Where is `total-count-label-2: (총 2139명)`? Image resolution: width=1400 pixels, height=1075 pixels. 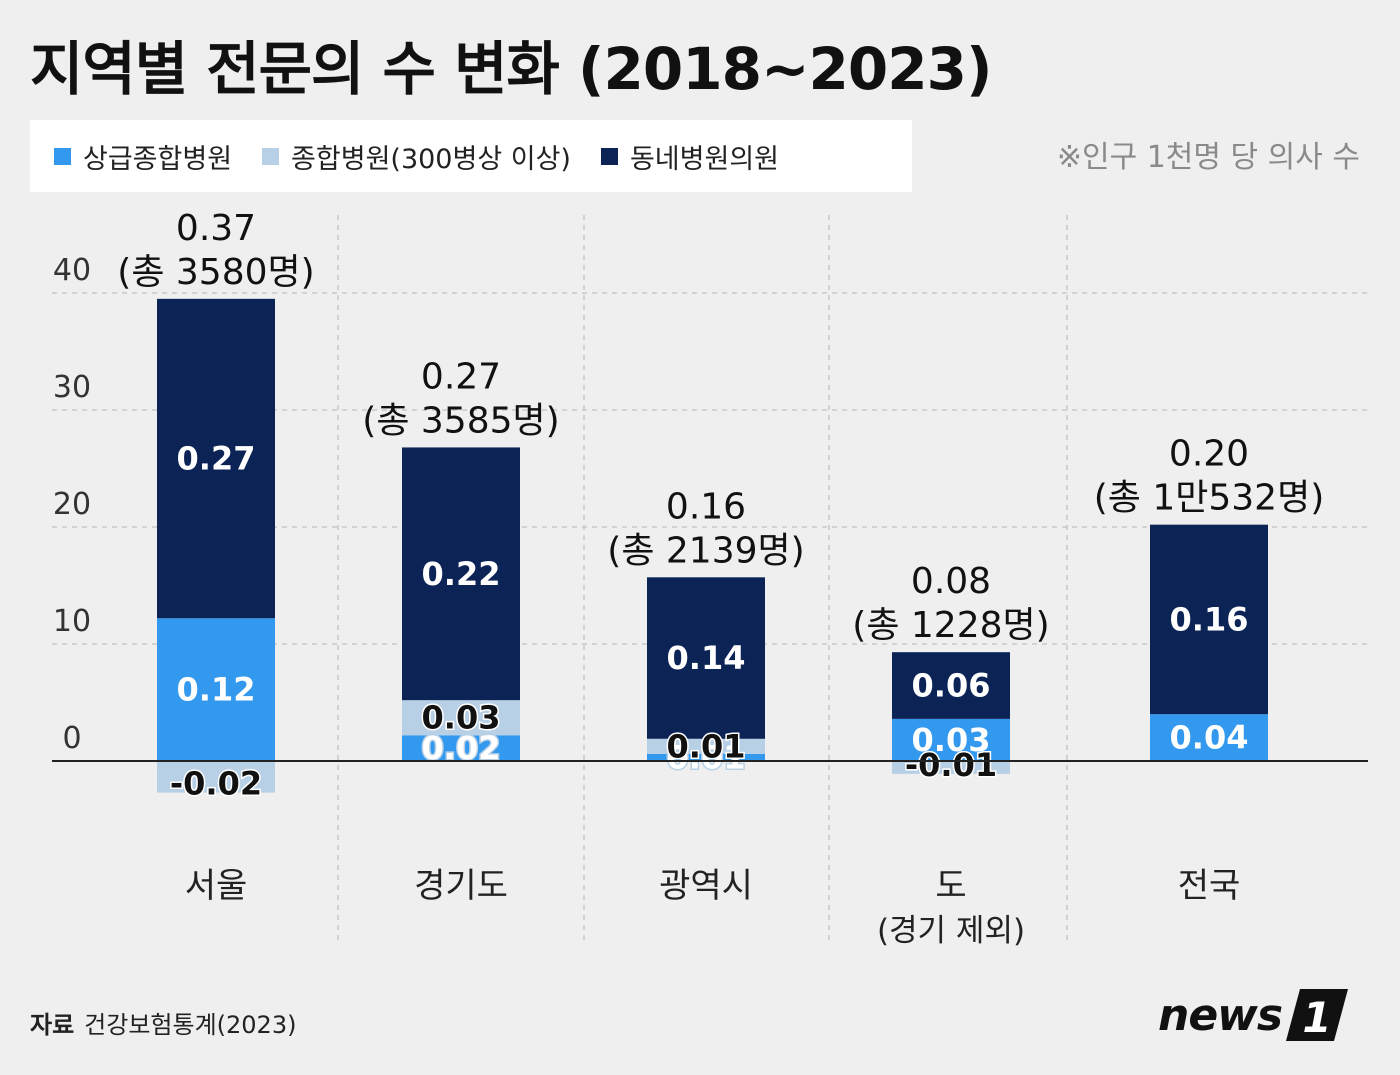
total-count-label-2: (총 2139명) is located at coordinates (705, 550).